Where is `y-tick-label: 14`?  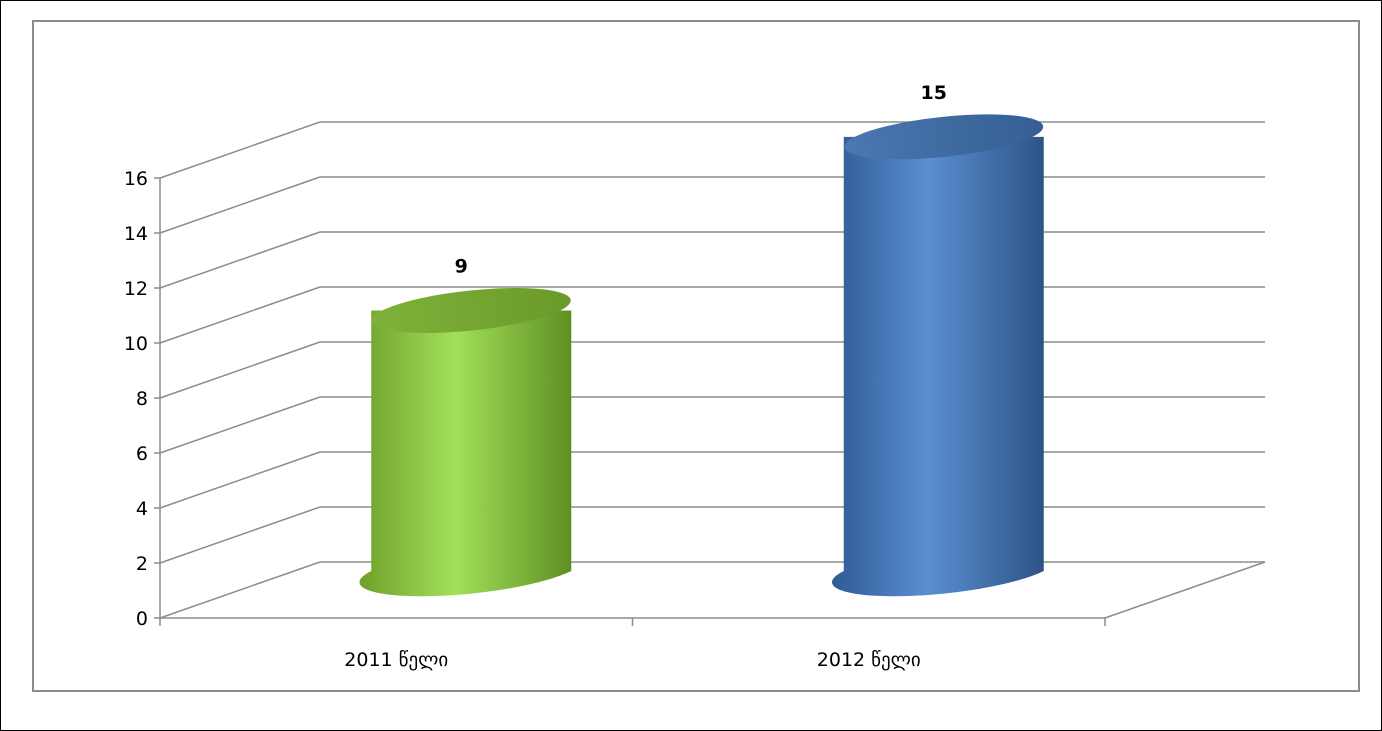 y-tick-label: 14 is located at coordinates (136, 234).